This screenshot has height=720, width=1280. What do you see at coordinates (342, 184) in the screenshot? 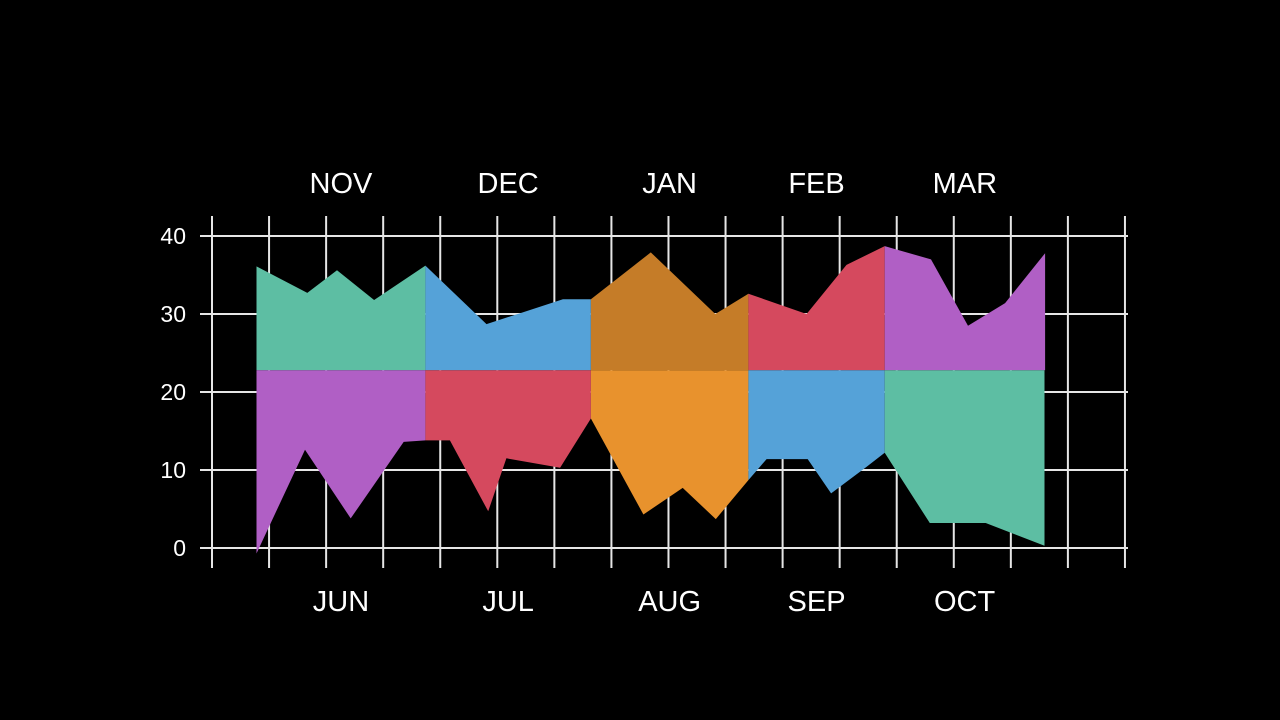
I see `top-month-label: NOV` at bounding box center [342, 184].